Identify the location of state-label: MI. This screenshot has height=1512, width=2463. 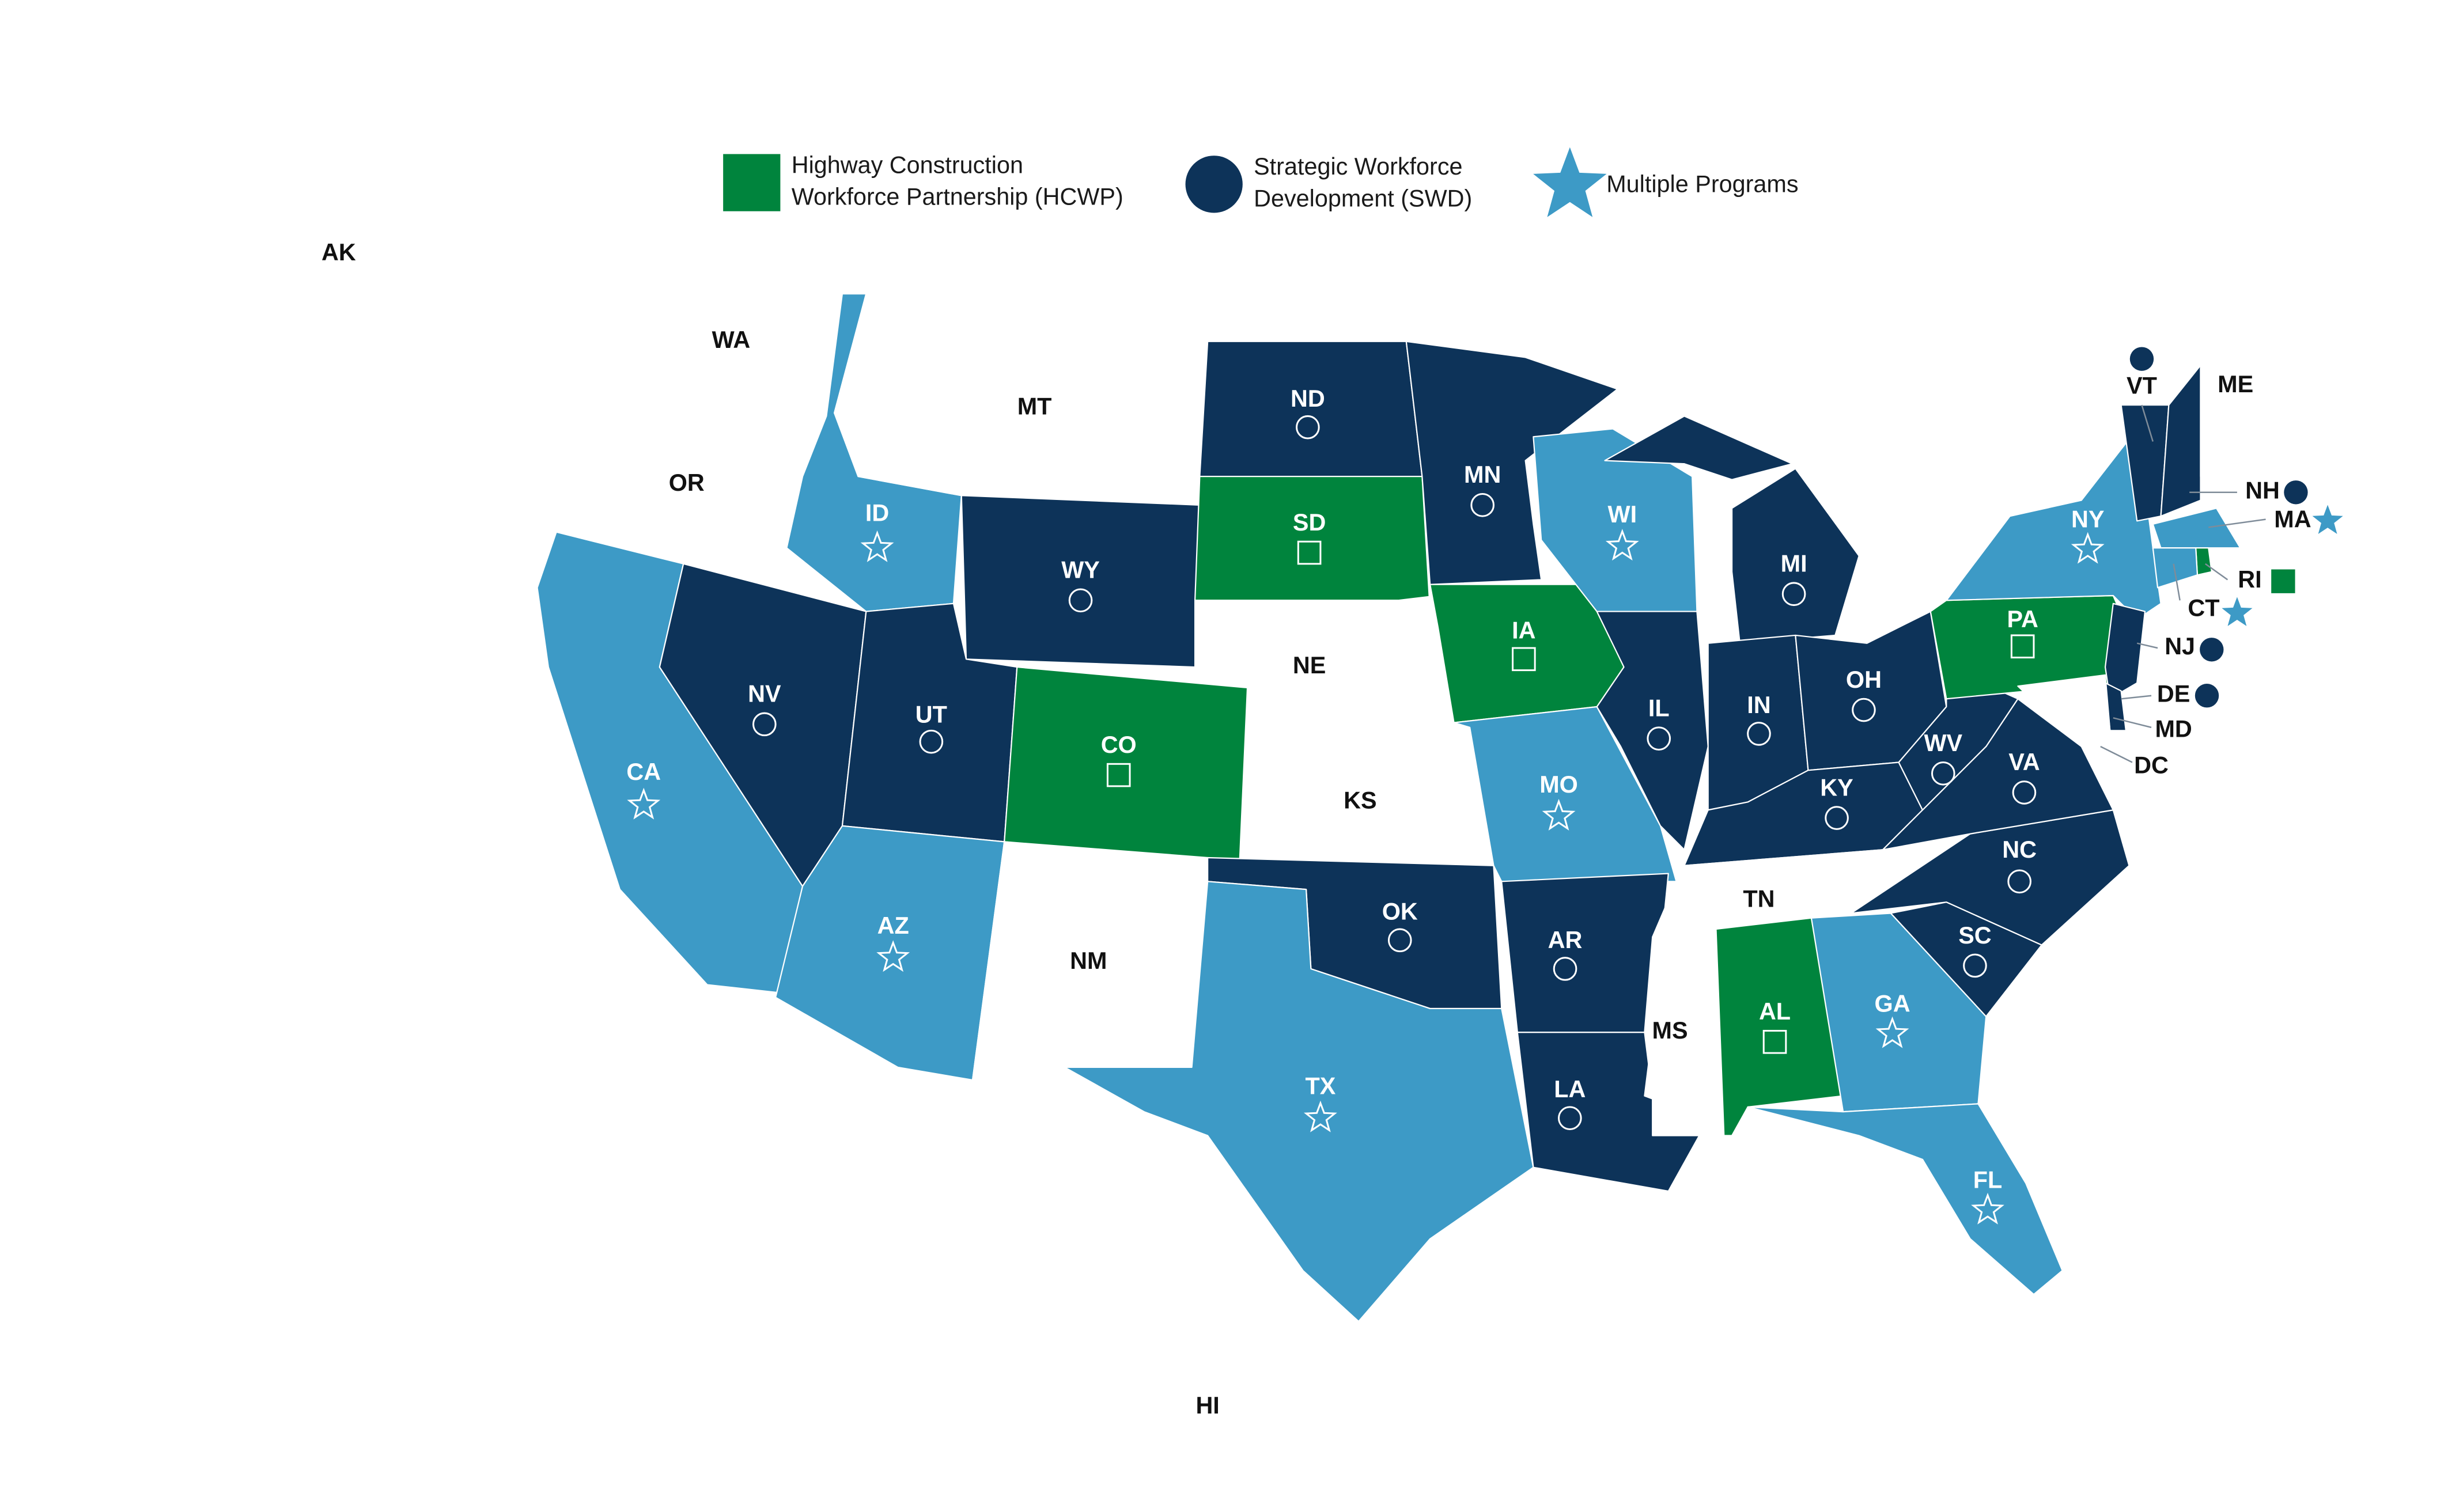
(1794, 564).